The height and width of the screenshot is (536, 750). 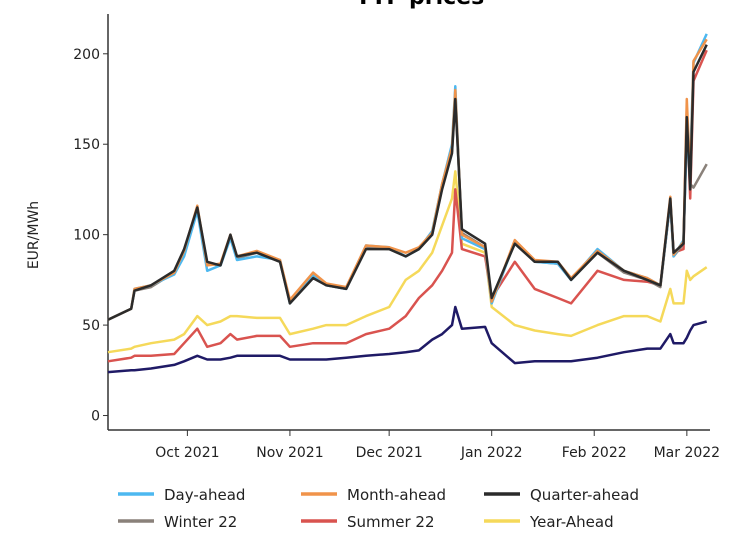 I want to click on series-line-unlabeled, so click(x=407, y=339).